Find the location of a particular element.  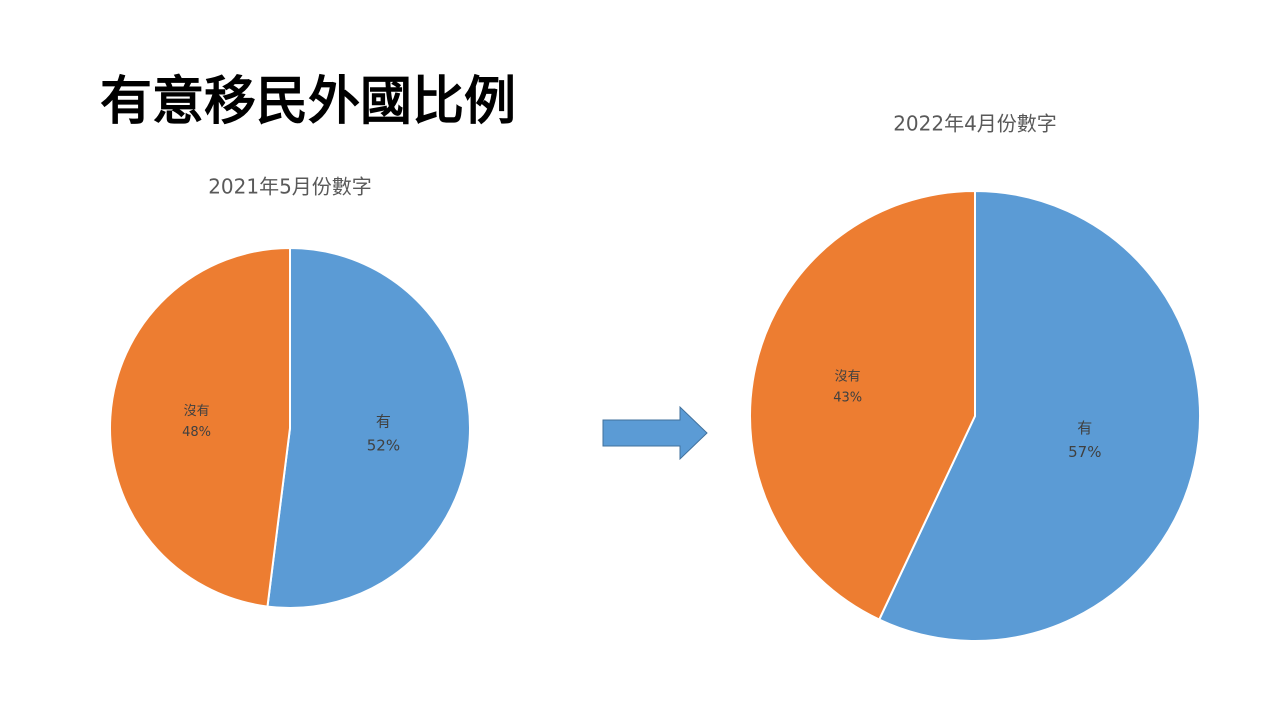

slice-value-label: 57% is located at coordinates (1084, 452).